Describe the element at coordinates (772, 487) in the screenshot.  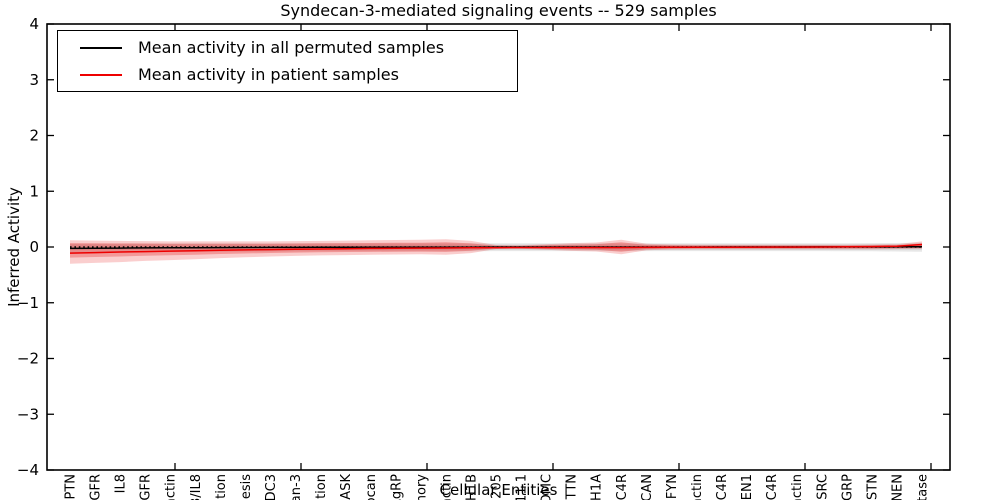
I see `x-tick-label: MC4R` at that location.